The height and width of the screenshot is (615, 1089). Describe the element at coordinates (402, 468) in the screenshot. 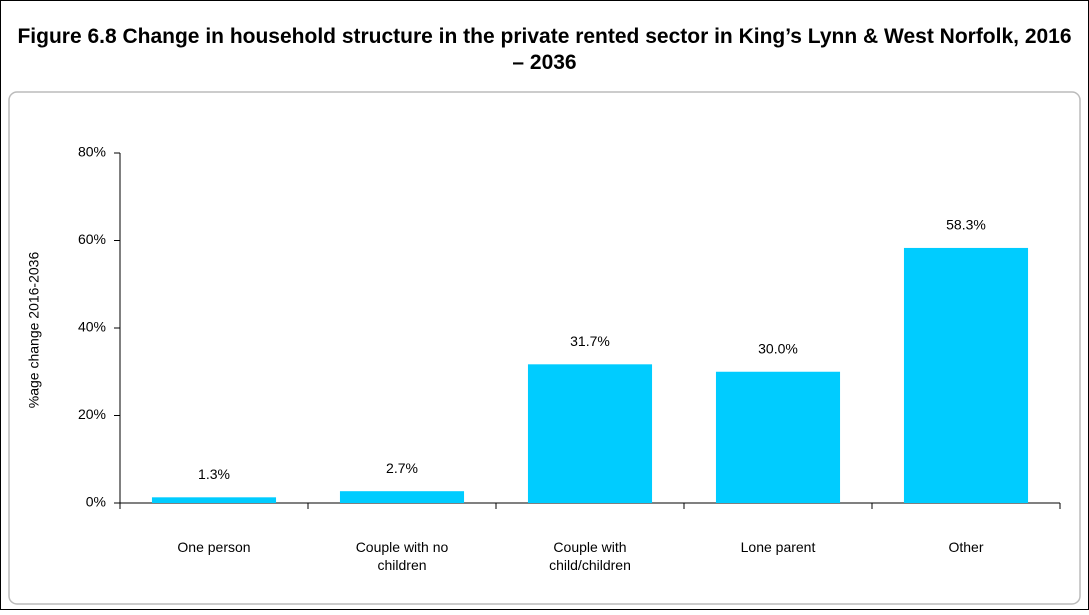

I see `data-label: 2.7%` at that location.